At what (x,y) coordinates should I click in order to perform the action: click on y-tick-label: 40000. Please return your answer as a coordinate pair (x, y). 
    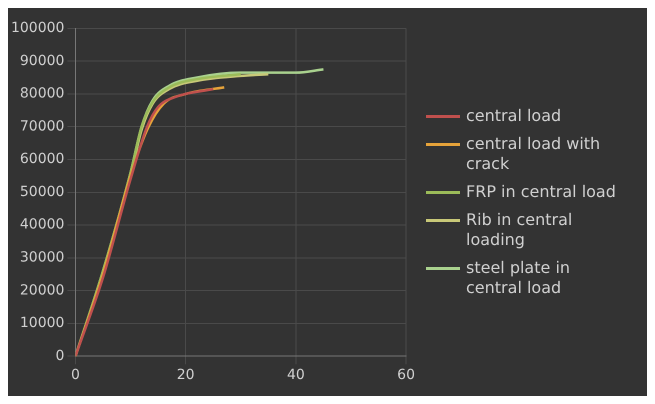
    Looking at the image, I should click on (42, 224).